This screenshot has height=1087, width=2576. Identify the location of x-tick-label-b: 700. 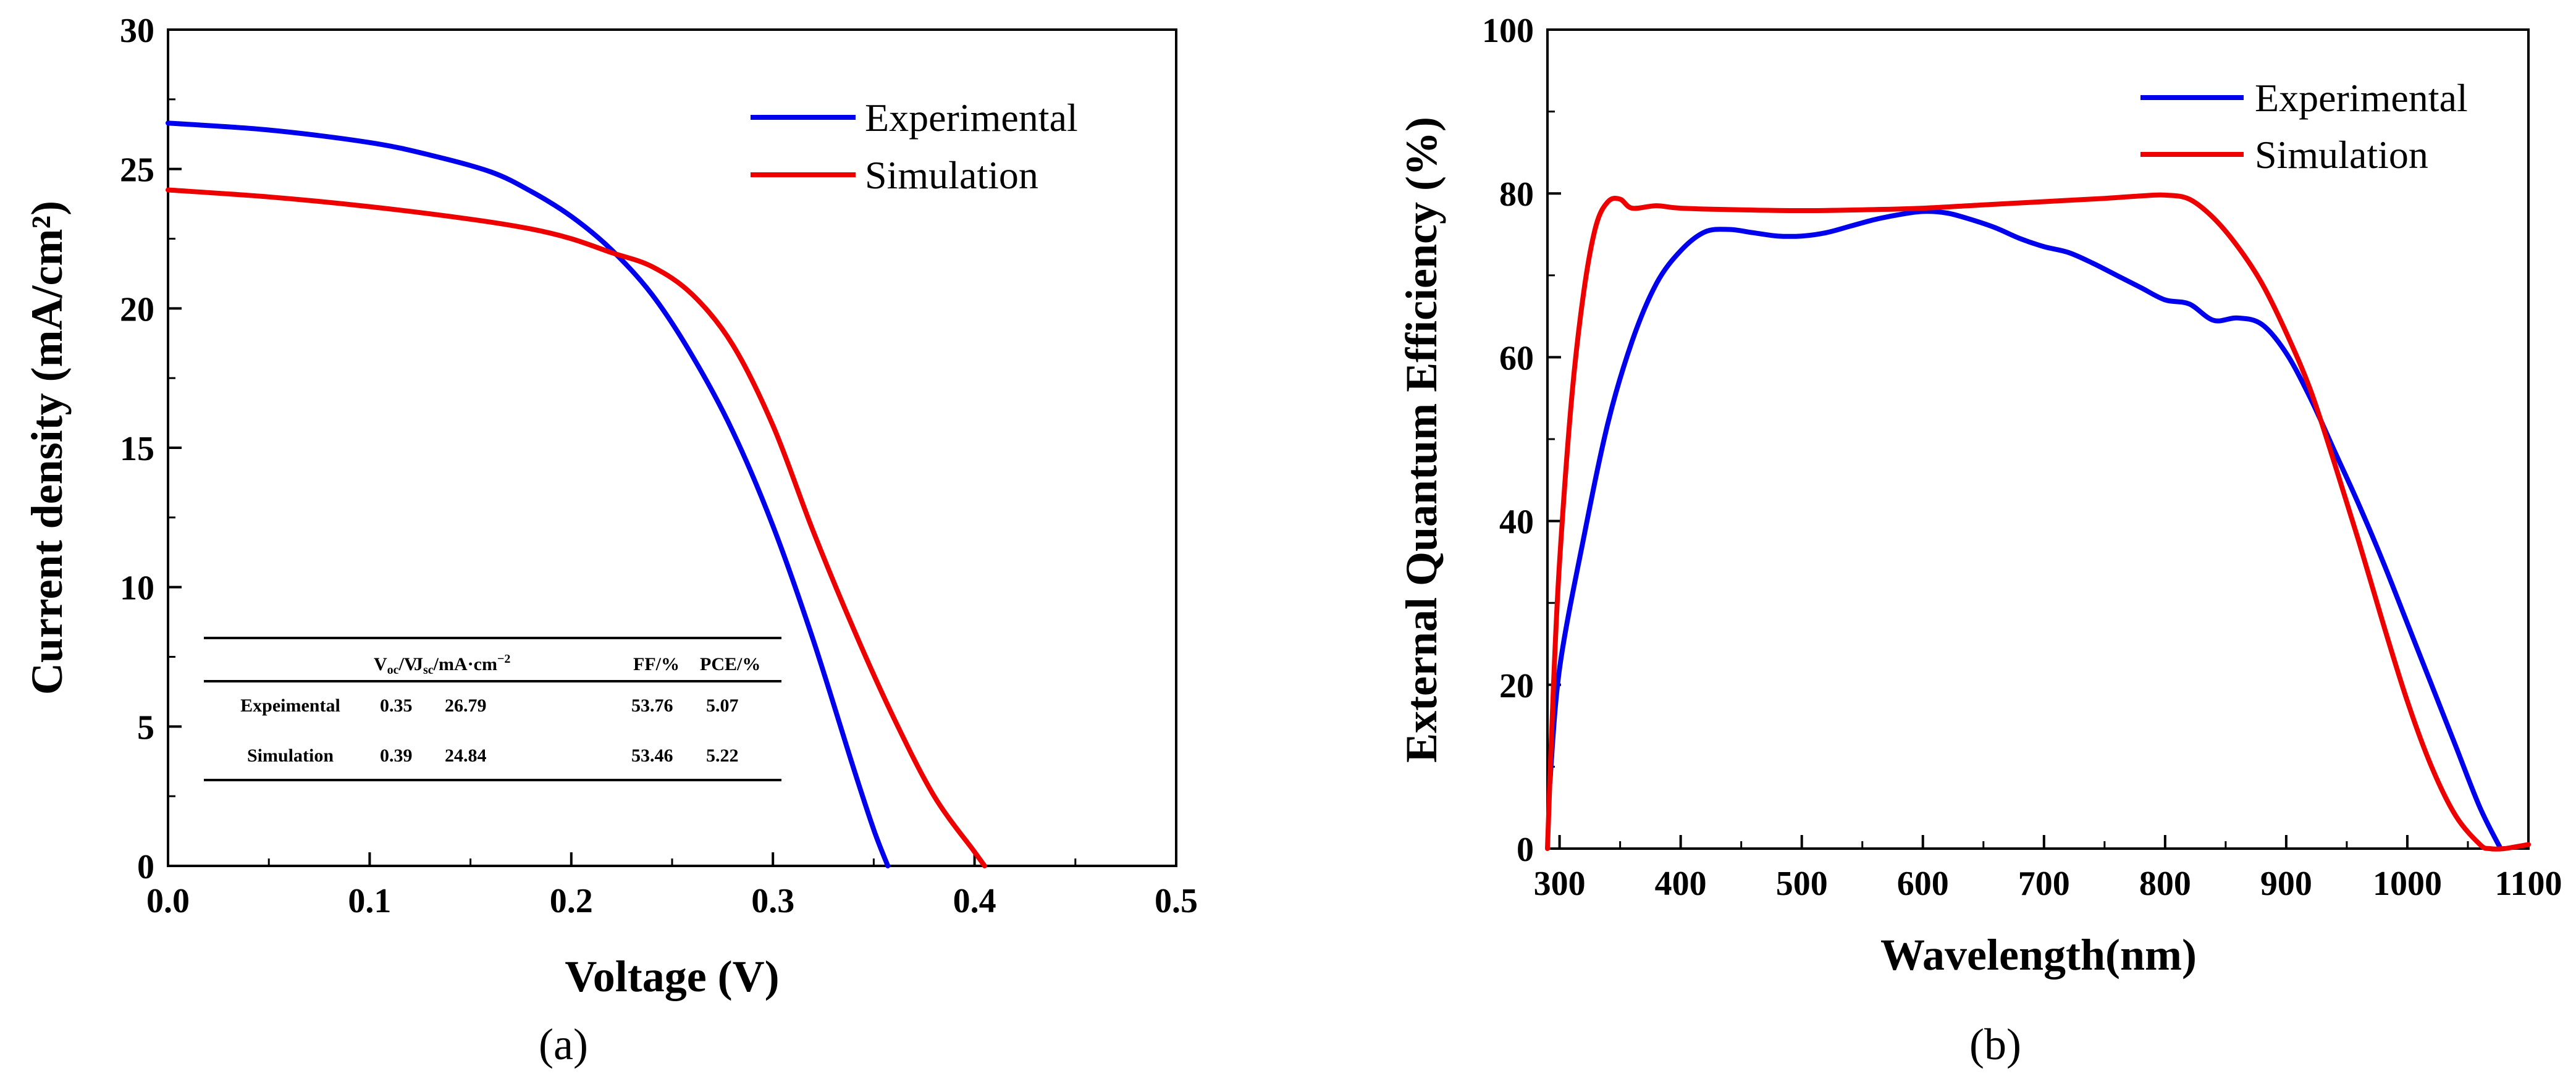
(2044, 884).